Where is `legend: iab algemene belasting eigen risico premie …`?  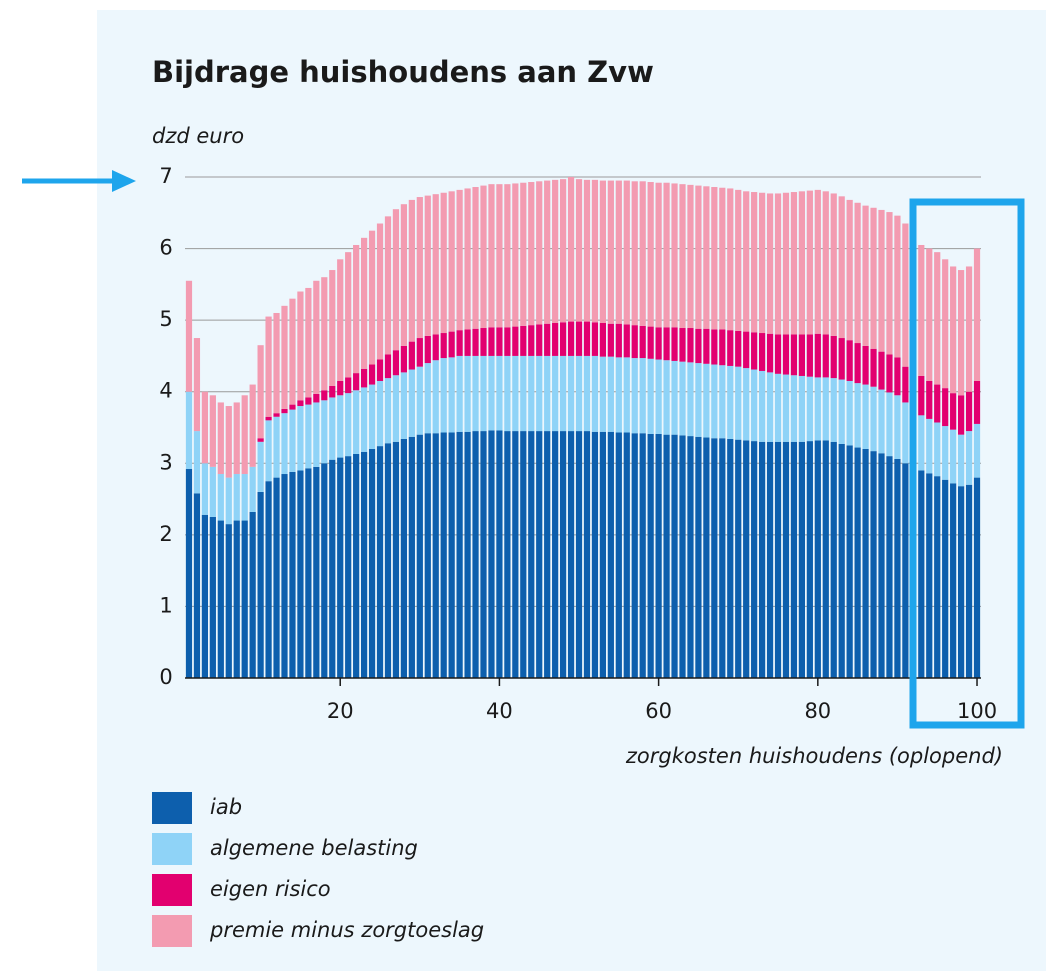
legend: iab algemene belasting eigen risico premie … is located at coordinates (318, 869).